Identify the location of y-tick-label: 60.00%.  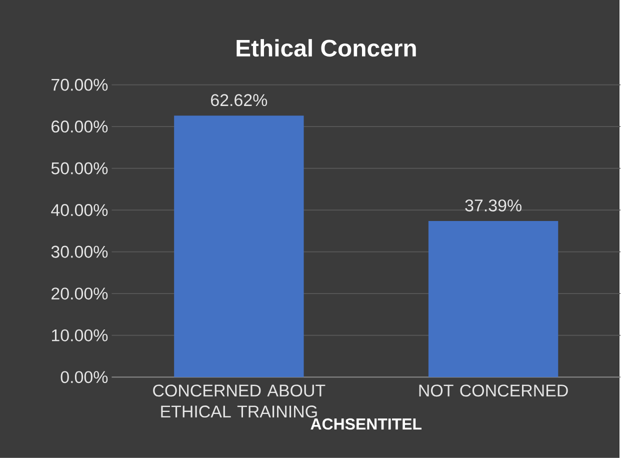
(80, 126).